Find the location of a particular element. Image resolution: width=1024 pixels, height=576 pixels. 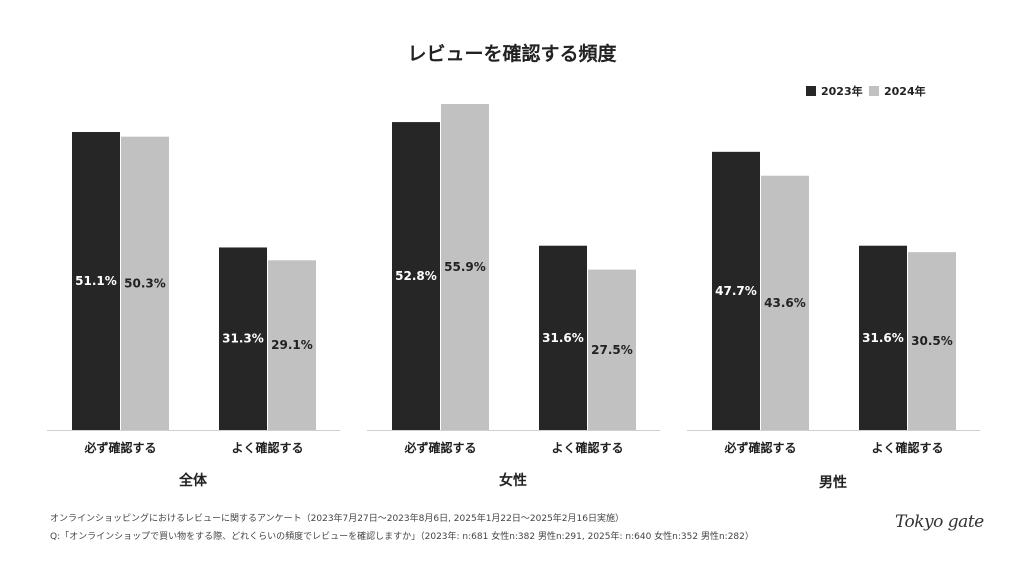

group-label: 全体 is located at coordinates (193, 480).